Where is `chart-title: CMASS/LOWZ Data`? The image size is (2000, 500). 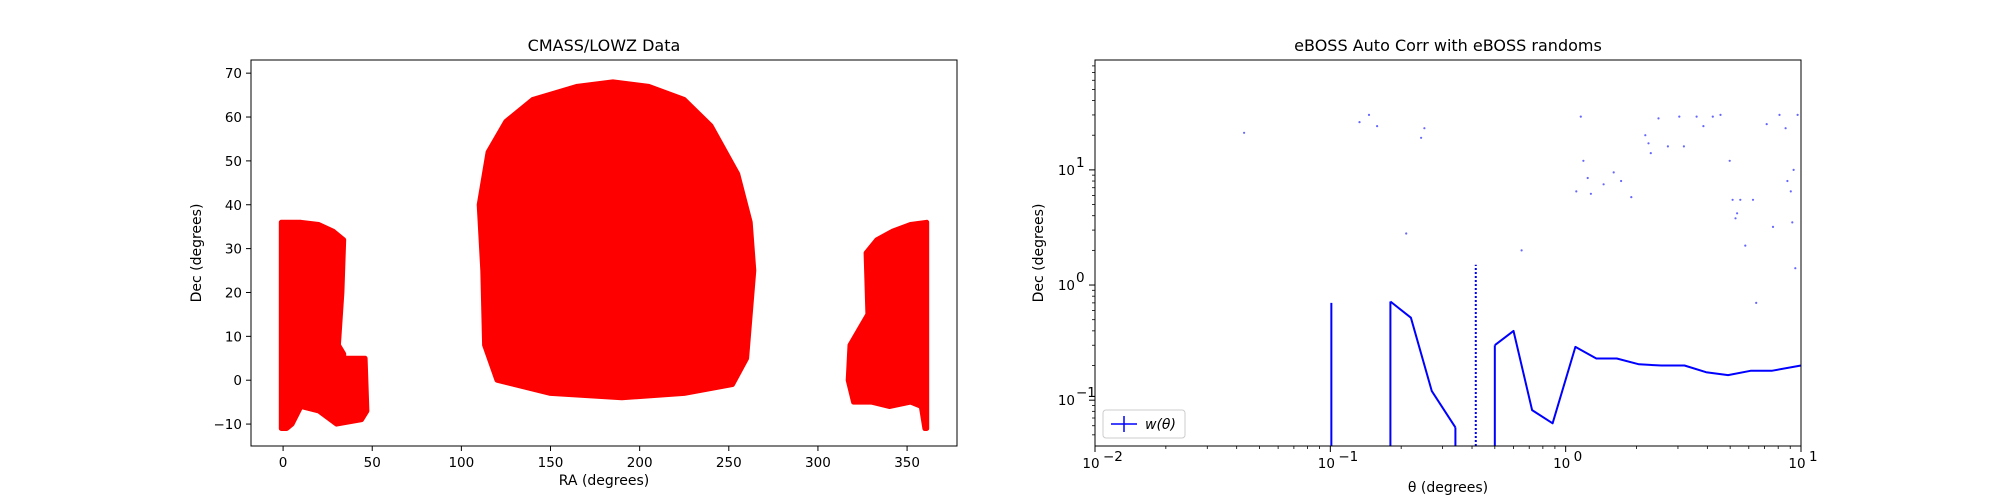 chart-title: CMASS/LOWZ Data is located at coordinates (604, 45).